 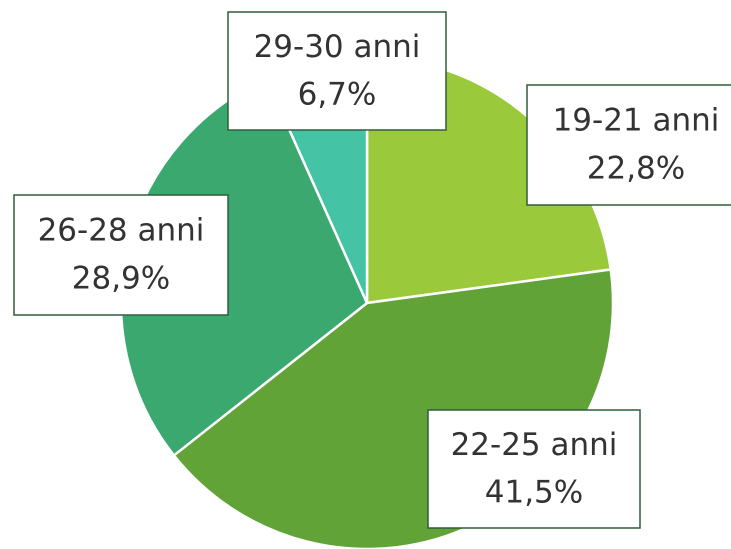 What do you see at coordinates (121, 279) in the screenshot?
I see `value-label: 28,9%` at bounding box center [121, 279].